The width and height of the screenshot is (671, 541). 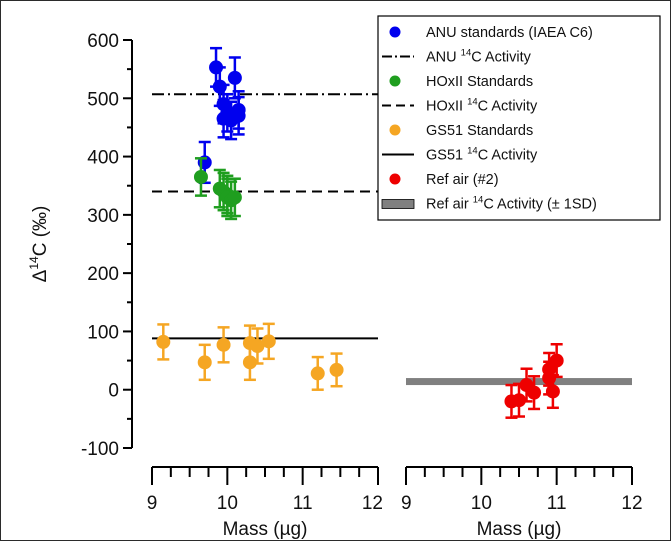 I want to click on x-tick-label-1-3: 12, so click(x=631, y=503).